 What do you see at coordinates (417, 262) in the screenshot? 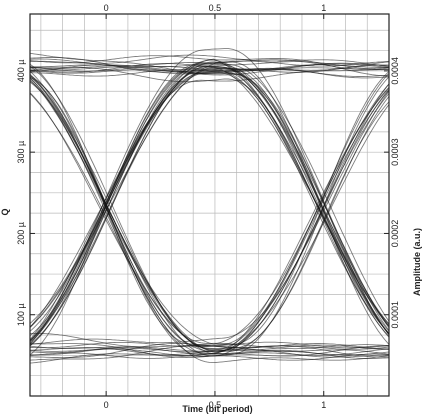
I see `y-axis-label-right: Amplitude (a.u.)` at bounding box center [417, 262].